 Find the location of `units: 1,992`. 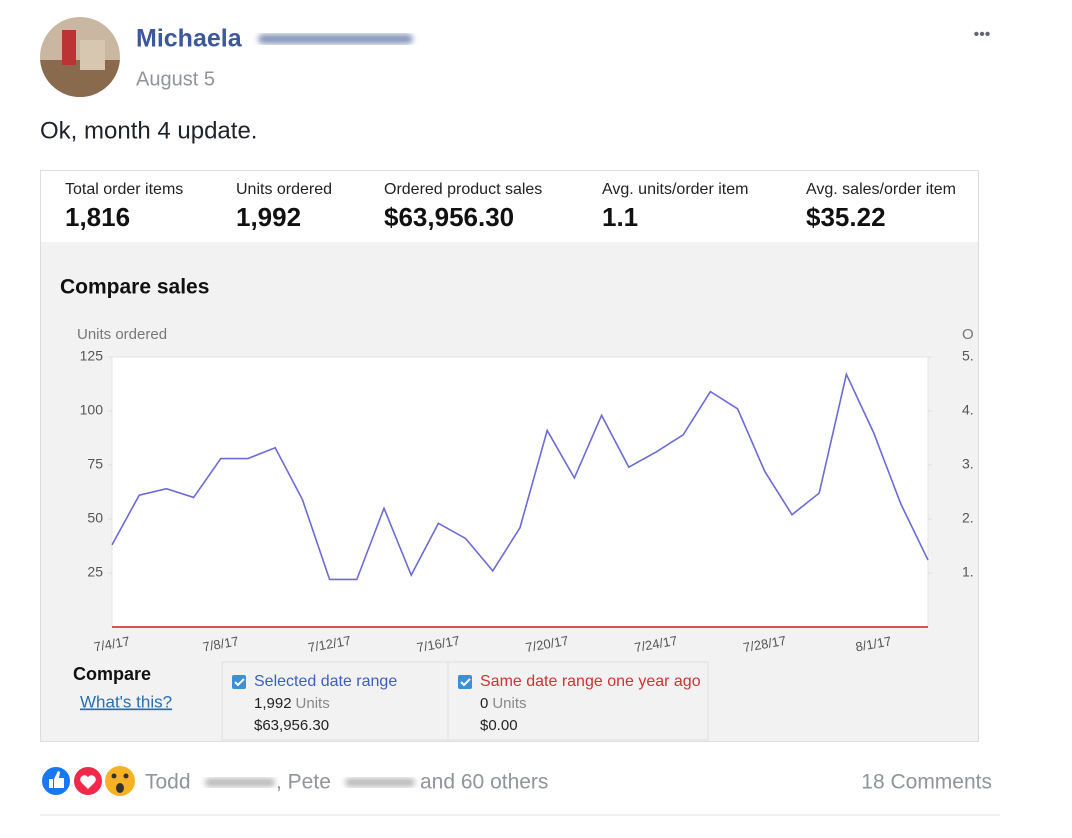

units: 1,992 is located at coordinates (273, 703).